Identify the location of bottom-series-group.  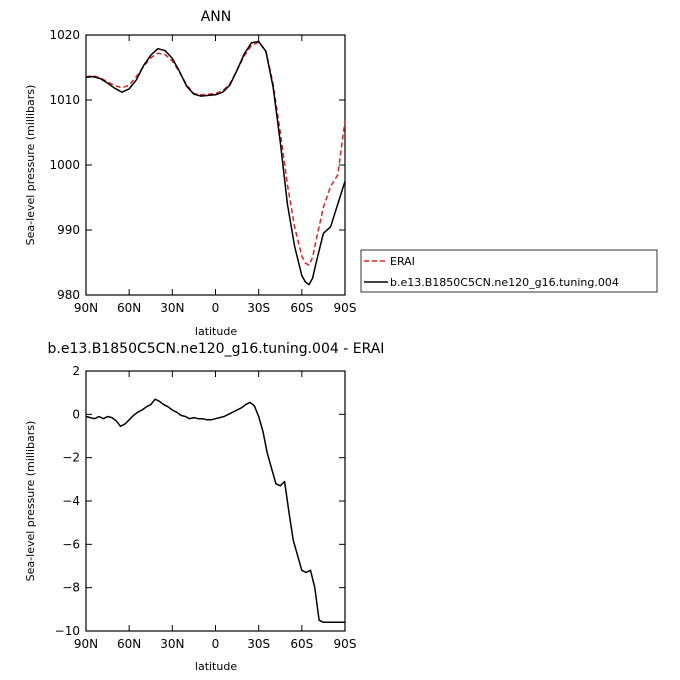
(215, 511).